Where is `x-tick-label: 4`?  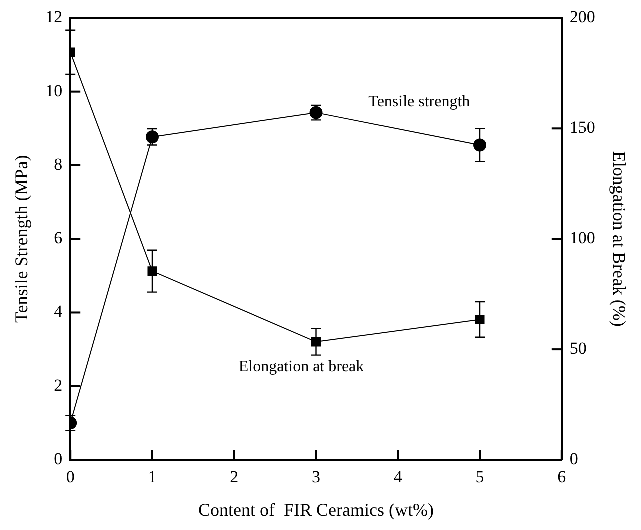
x-tick-label: 4 is located at coordinates (398, 477).